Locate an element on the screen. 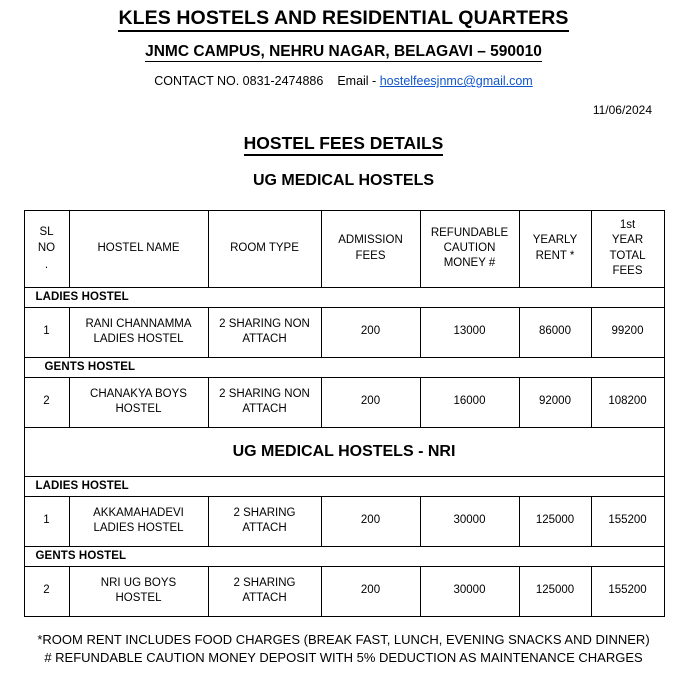 This screenshot has height=694, width=687. column-header-refundable-caution-money: REFUNDABLE CAUTION MONEY # is located at coordinates (469, 248).